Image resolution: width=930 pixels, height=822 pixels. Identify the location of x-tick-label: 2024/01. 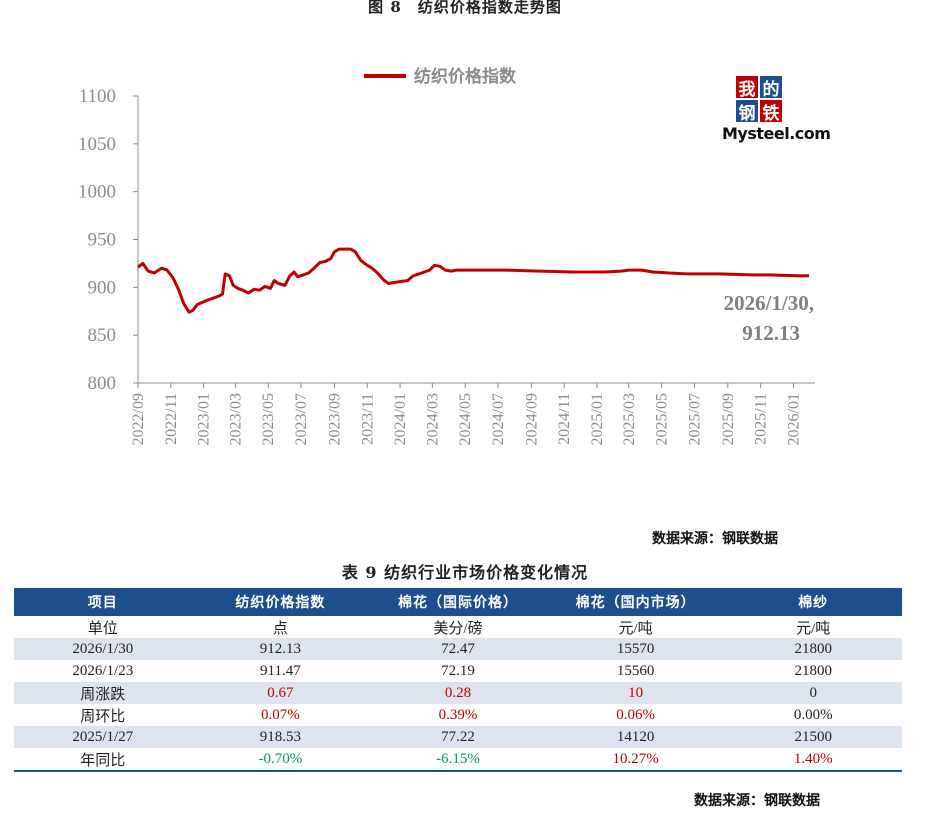
(400, 419).